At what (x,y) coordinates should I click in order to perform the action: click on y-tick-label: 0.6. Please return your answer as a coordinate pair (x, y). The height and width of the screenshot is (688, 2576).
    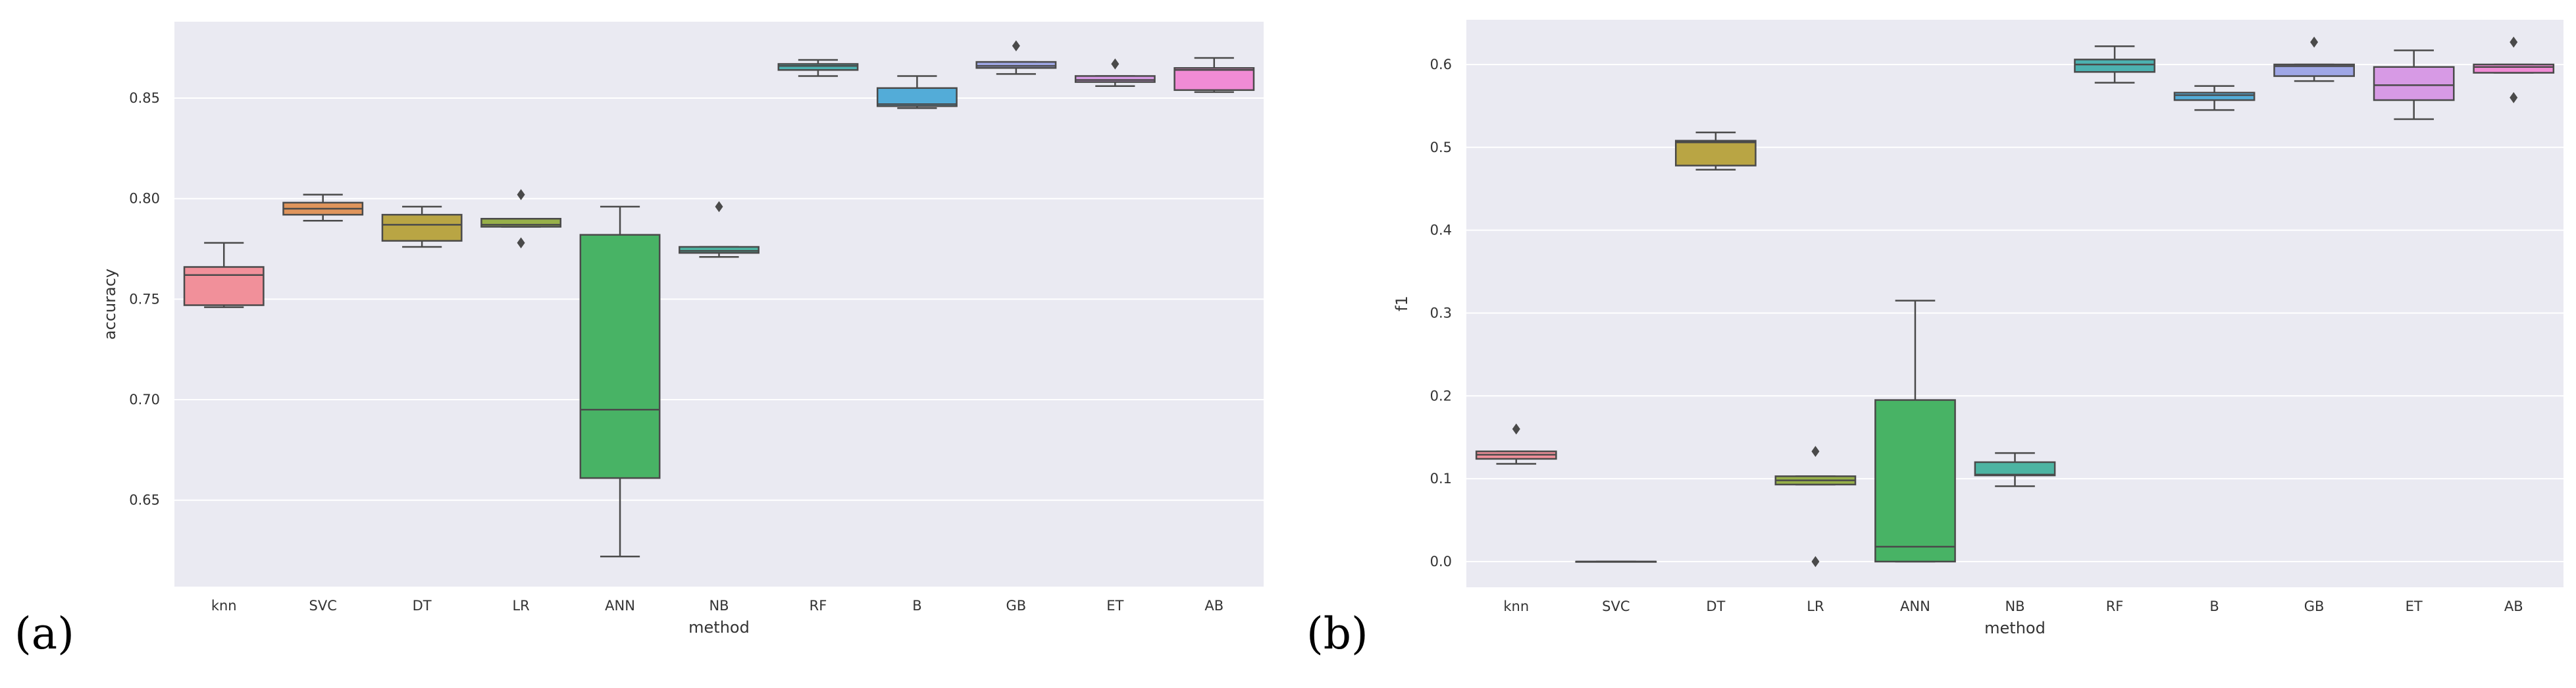
    Looking at the image, I should click on (1441, 64).